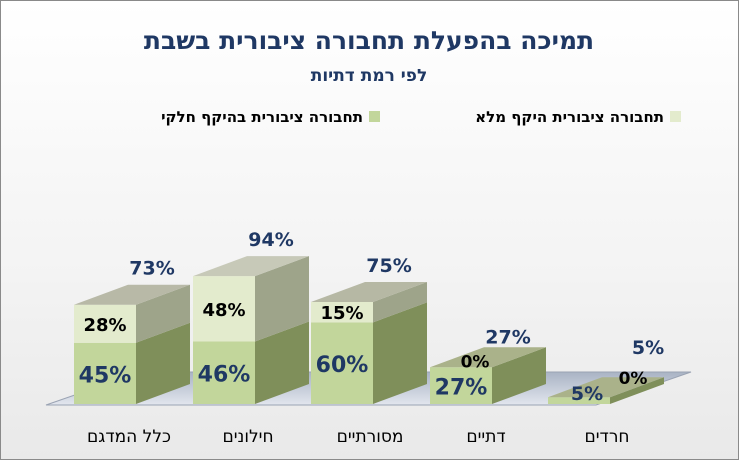 This screenshot has width=739, height=460. What do you see at coordinates (675, 116) in the screenshot?
I see `legend-swatch-full` at bounding box center [675, 116].